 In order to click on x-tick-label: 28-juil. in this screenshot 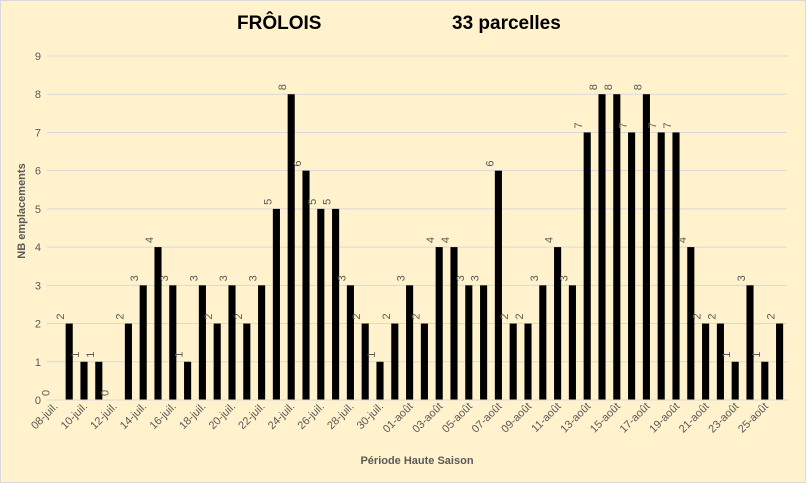, I will do `click(340, 416)`.